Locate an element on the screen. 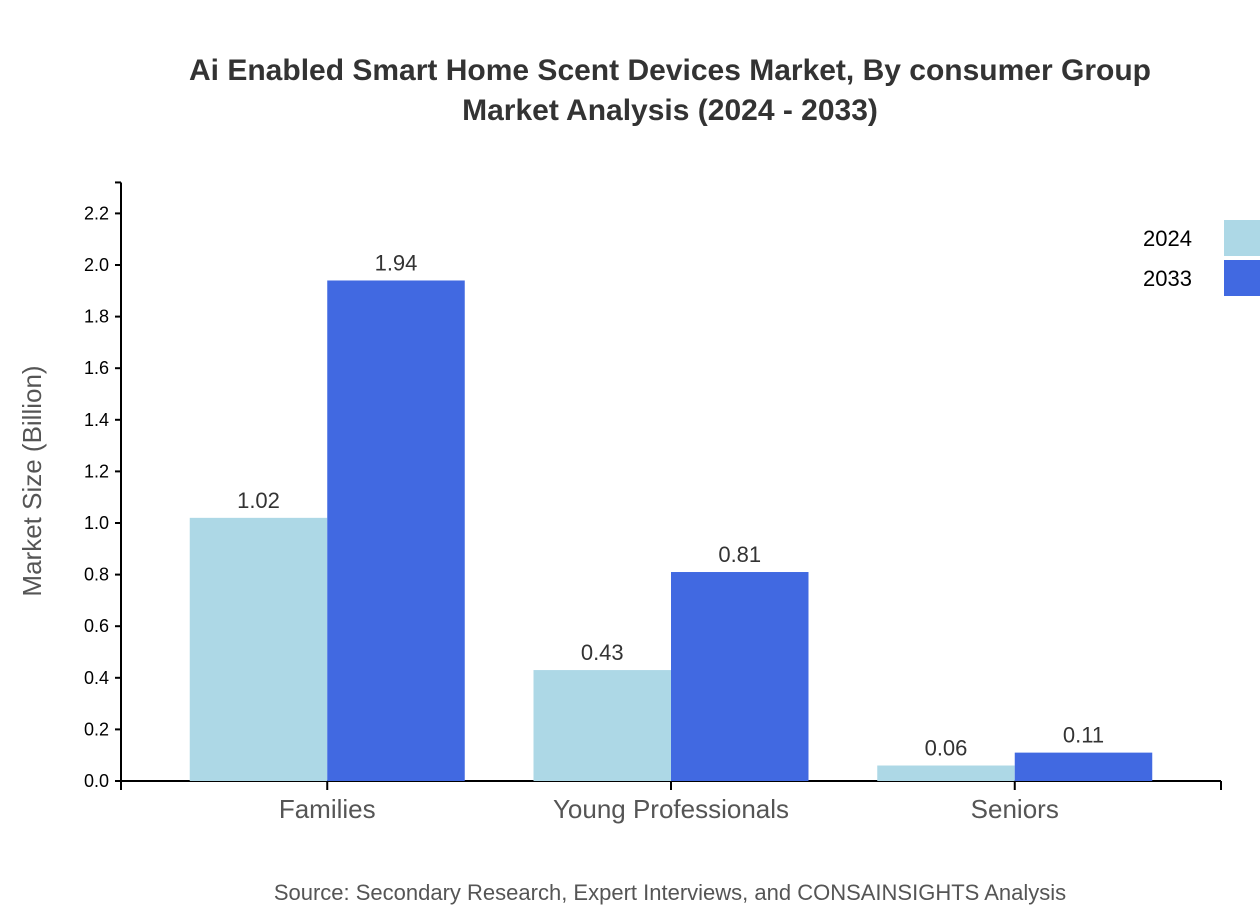 The width and height of the screenshot is (1260, 920). bar-2024-young-professionals is located at coordinates (602, 725).